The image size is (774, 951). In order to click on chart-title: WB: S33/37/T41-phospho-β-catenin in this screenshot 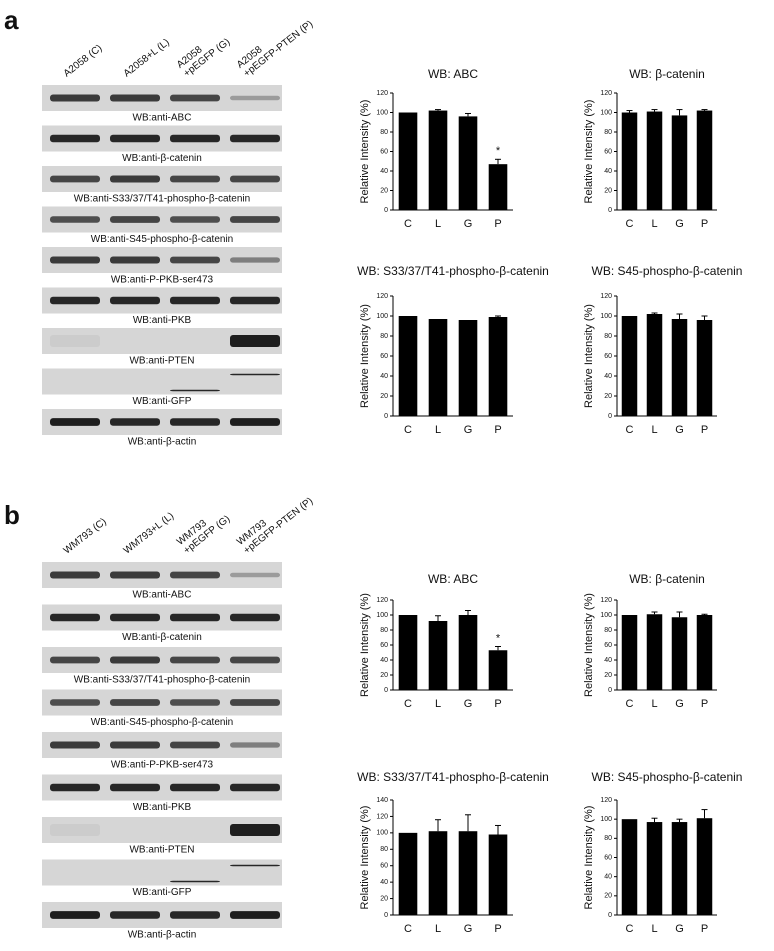, I will do `click(453, 777)`.